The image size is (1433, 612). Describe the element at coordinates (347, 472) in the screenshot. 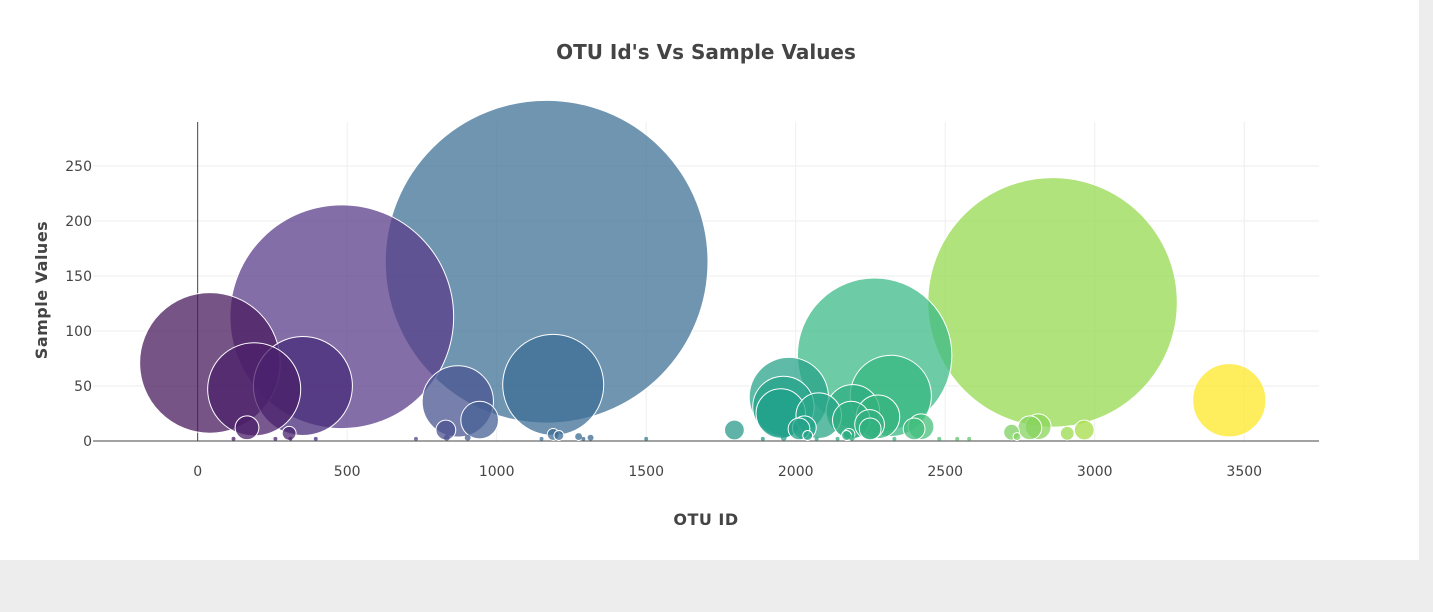

I see `x-tick-label: 500` at that location.